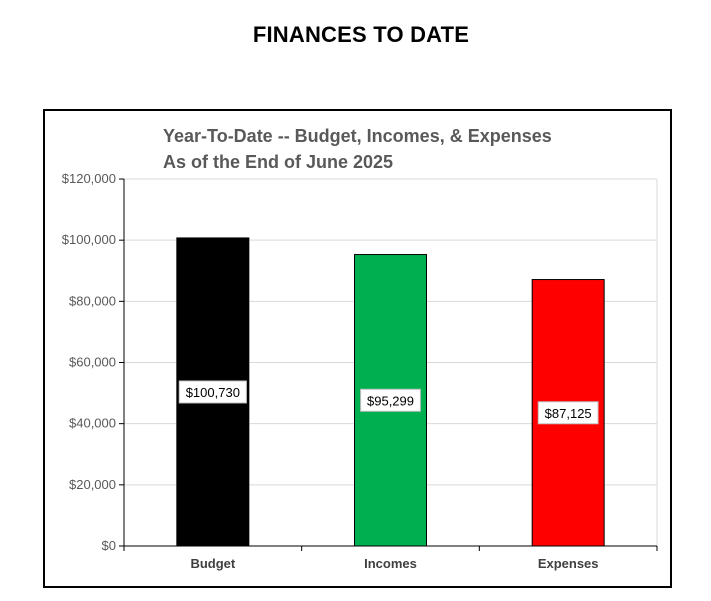 This screenshot has height=601, width=711. What do you see at coordinates (109, 545) in the screenshot?
I see `y-tick-label: $0` at bounding box center [109, 545].